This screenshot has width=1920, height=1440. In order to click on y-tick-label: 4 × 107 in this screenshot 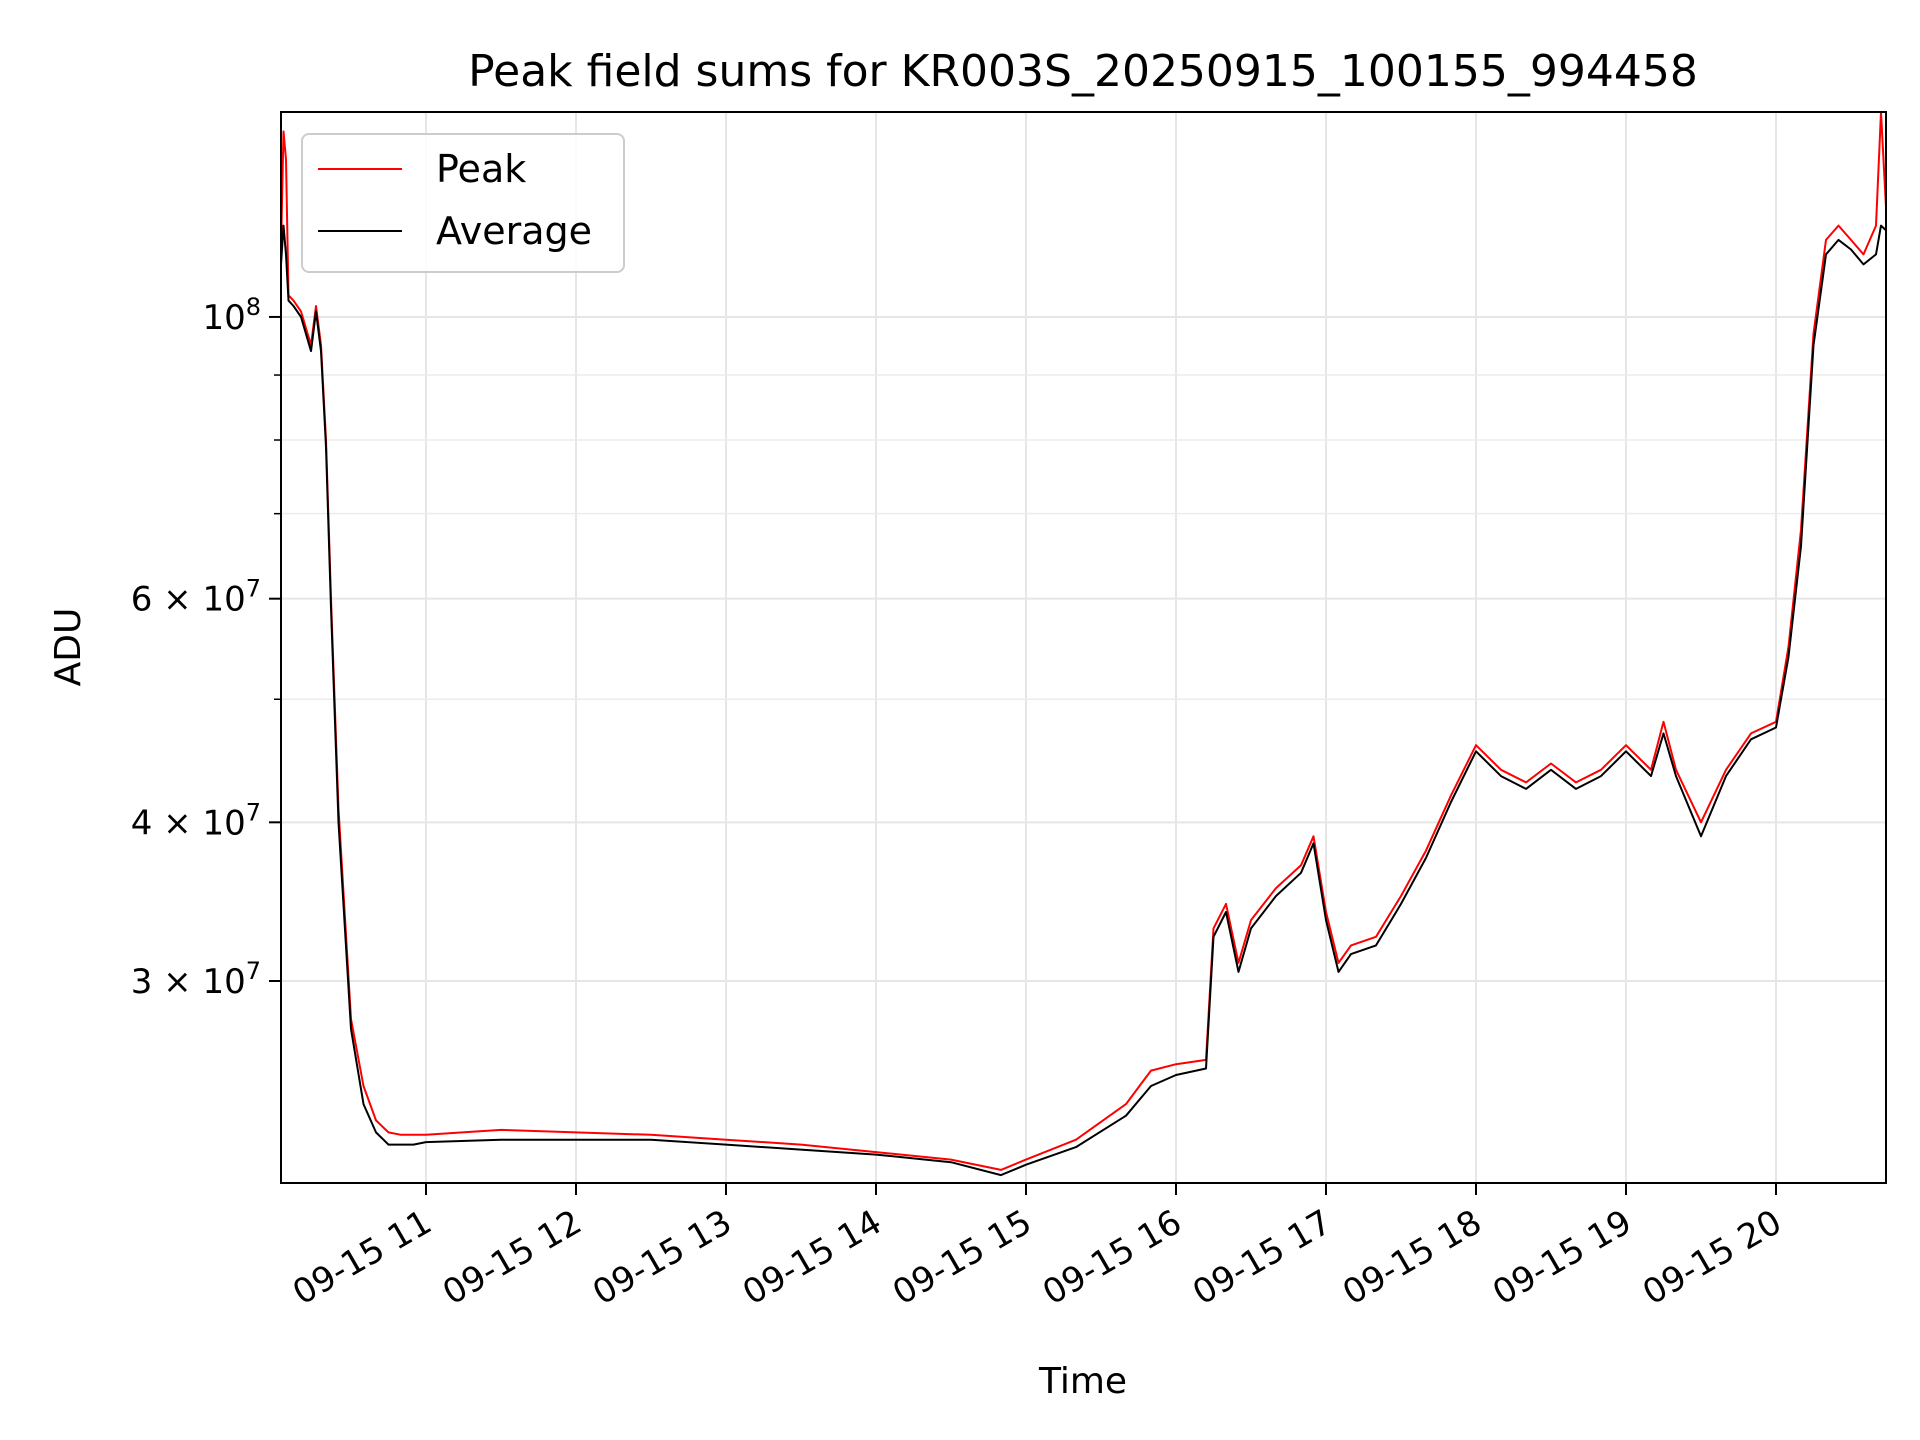, I will do `click(196, 820)`.